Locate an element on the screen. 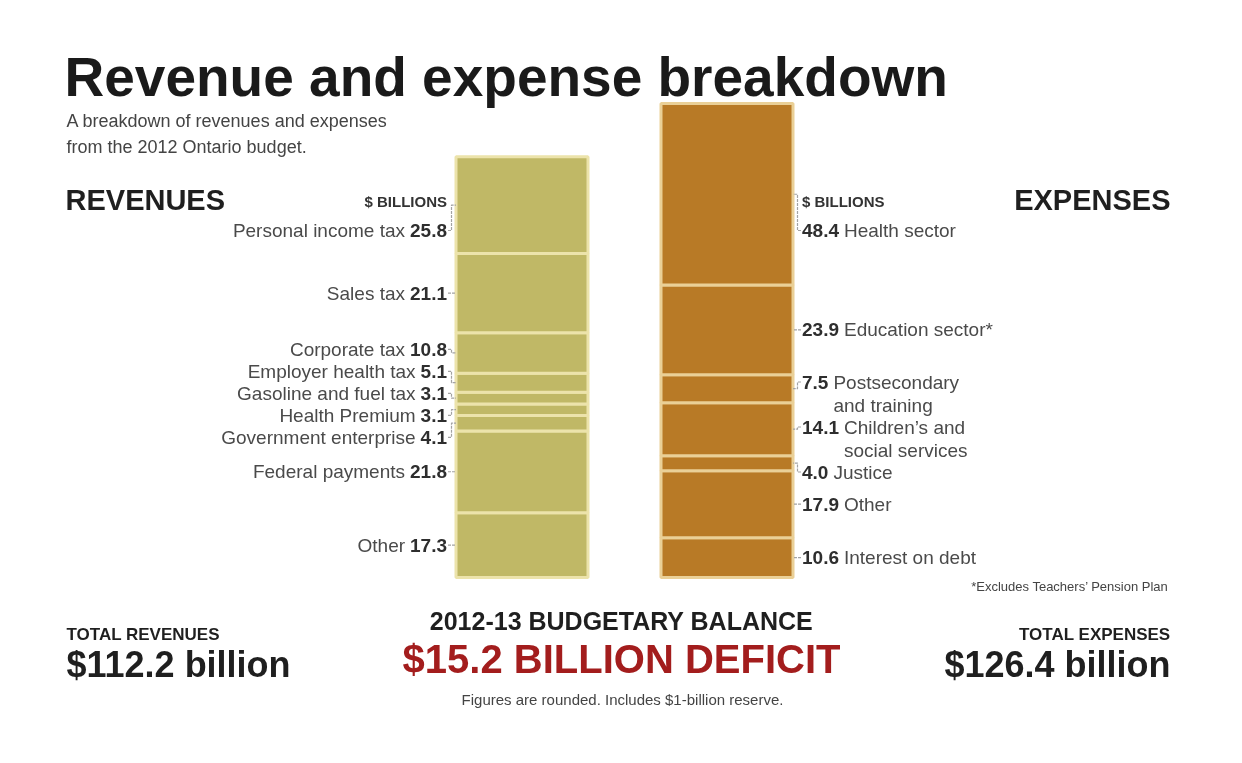  data-label: 10.6 is located at coordinates (820, 558).